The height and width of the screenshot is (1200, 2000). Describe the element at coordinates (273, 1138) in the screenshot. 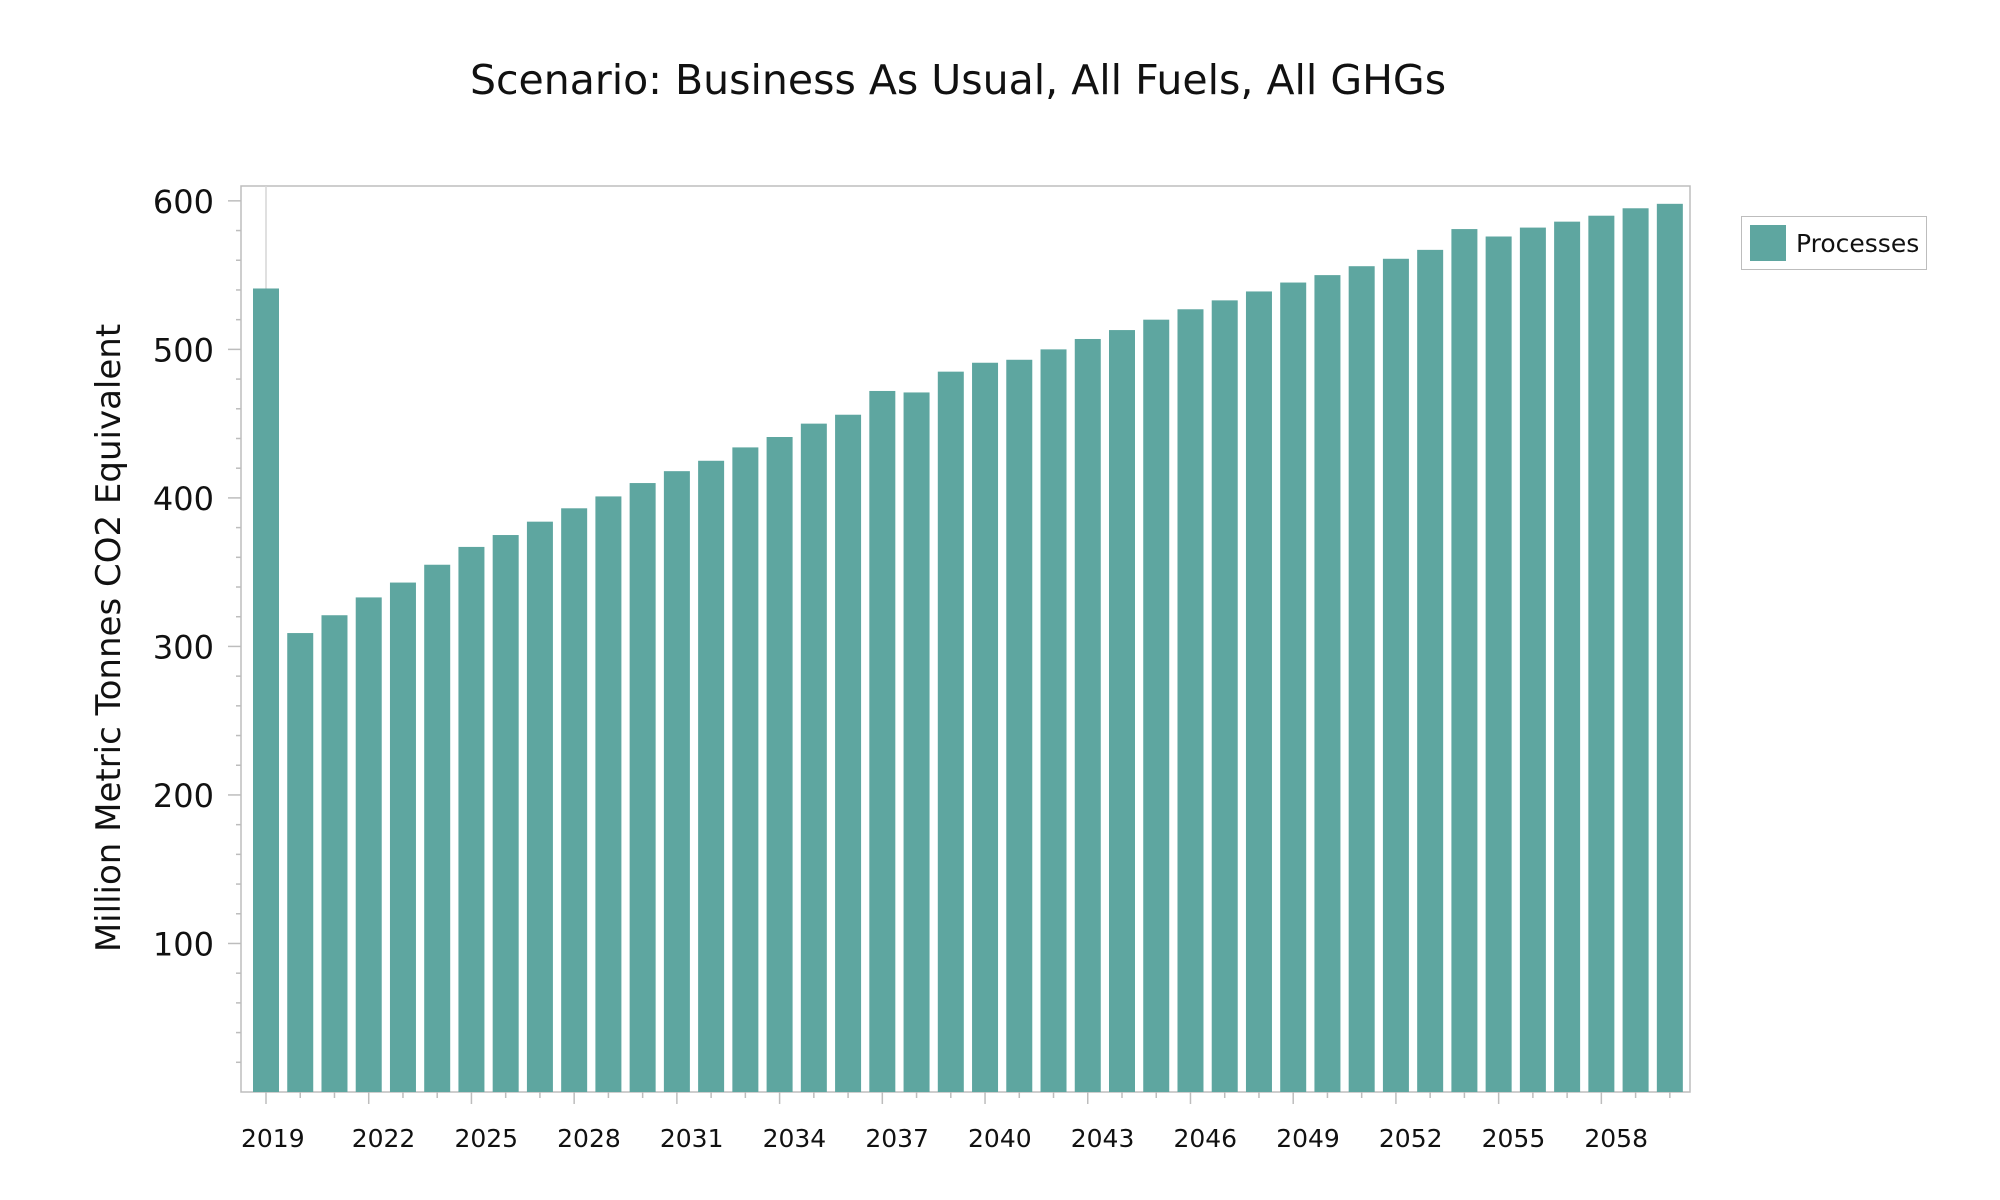

I see `x-tick-label: 2019` at that location.